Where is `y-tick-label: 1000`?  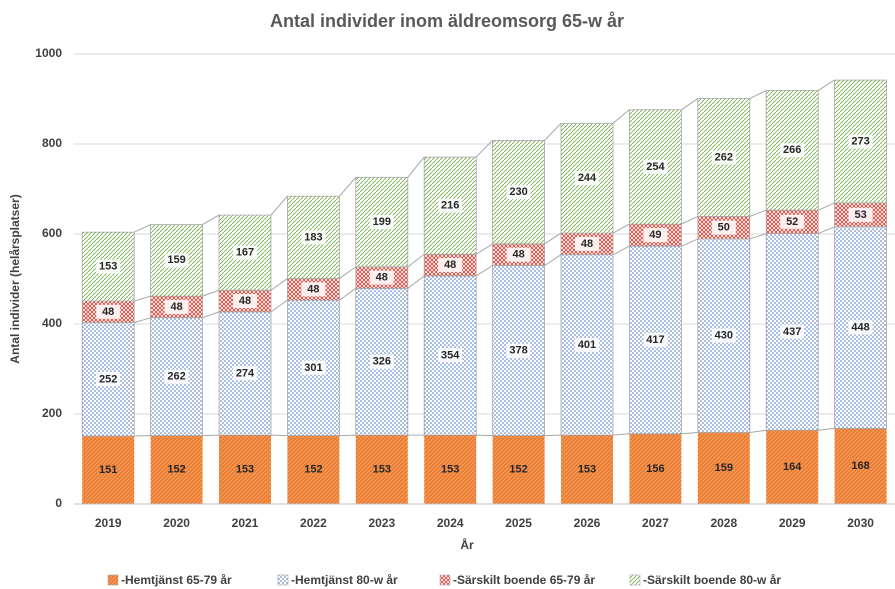
y-tick-label: 1000 is located at coordinates (48, 53).